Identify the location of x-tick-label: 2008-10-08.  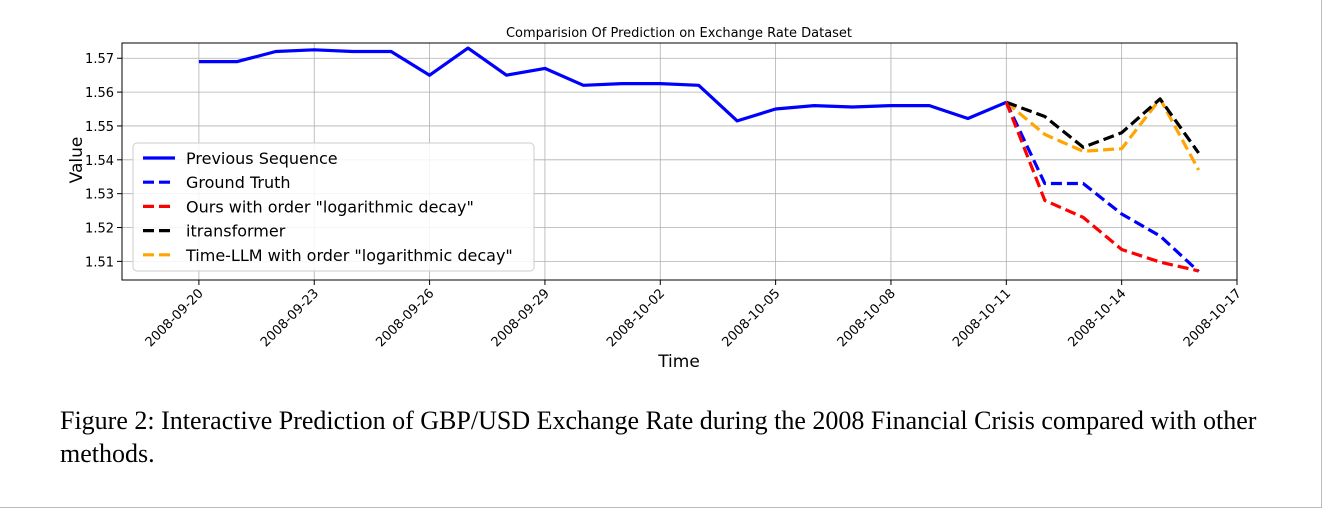
(867, 318).